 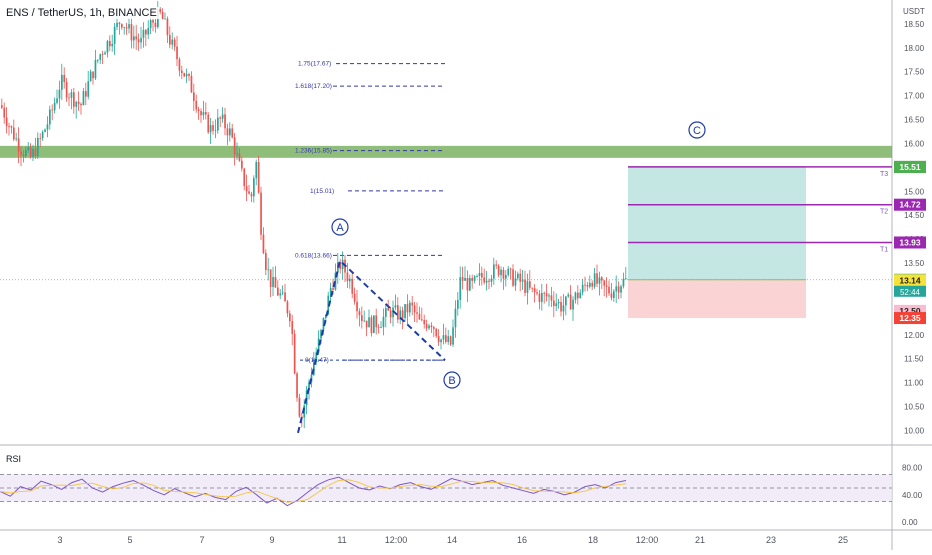 I want to click on x-tick-label: 23, so click(x=771, y=540).